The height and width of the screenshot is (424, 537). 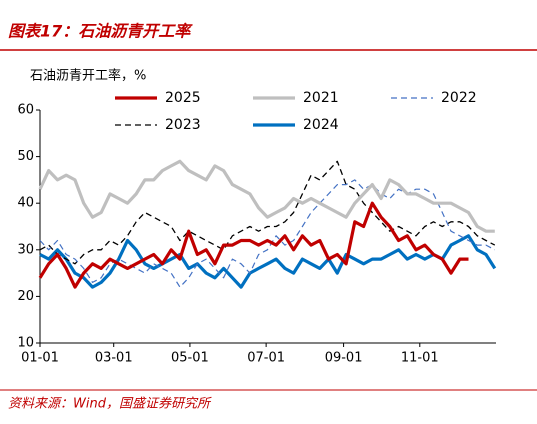 What do you see at coordinates (25, 110) in the screenshot?
I see `y-tick-label: 60` at bounding box center [25, 110].